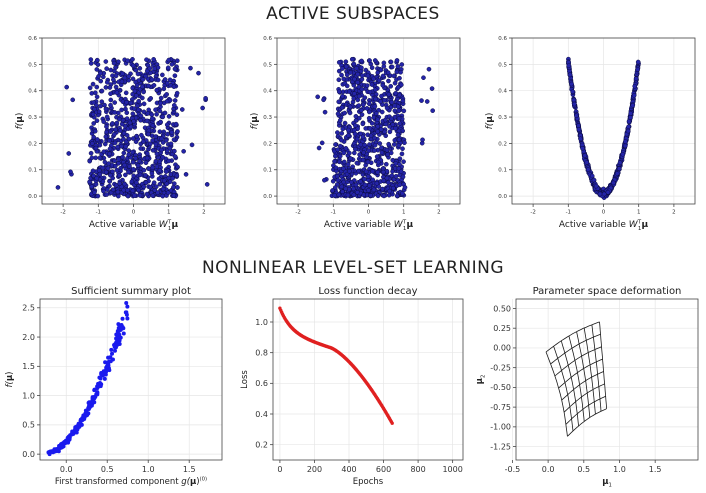 This screenshot has width=706, height=493. I want to click on x-tick-label: 0, so click(134, 213).